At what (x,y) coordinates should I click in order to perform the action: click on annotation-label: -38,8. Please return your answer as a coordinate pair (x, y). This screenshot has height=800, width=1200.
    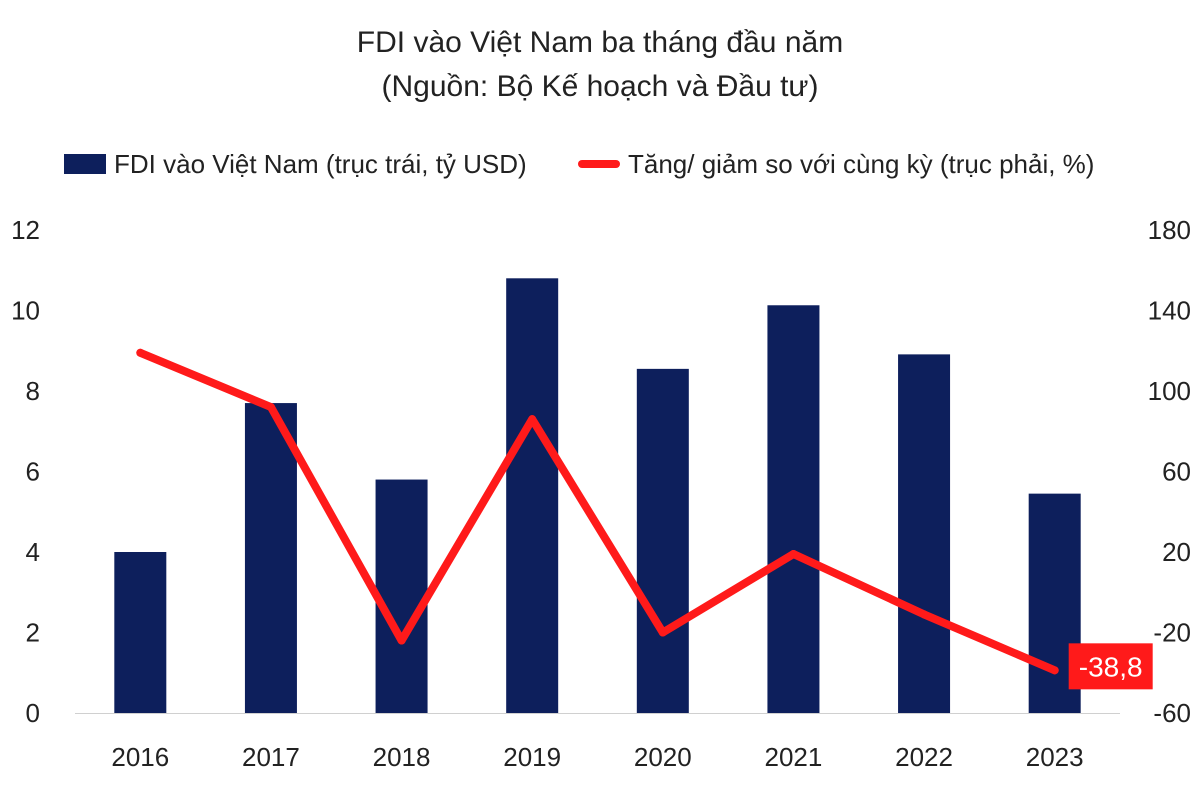
    Looking at the image, I should click on (1111, 666).